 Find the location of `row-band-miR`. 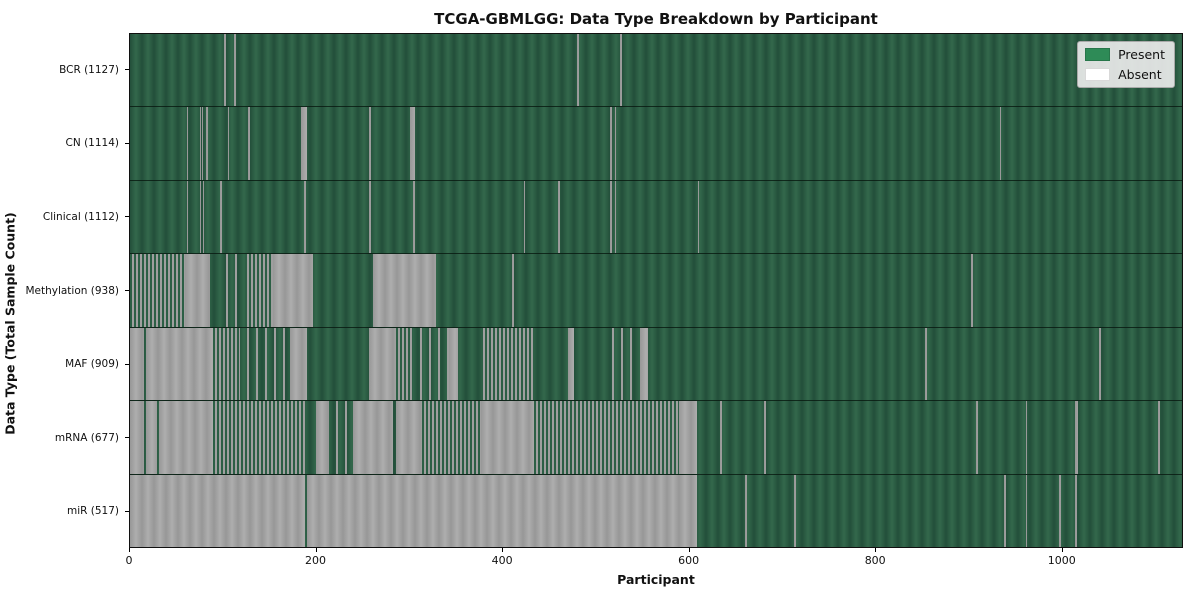

row-band-miR is located at coordinates (656, 510).